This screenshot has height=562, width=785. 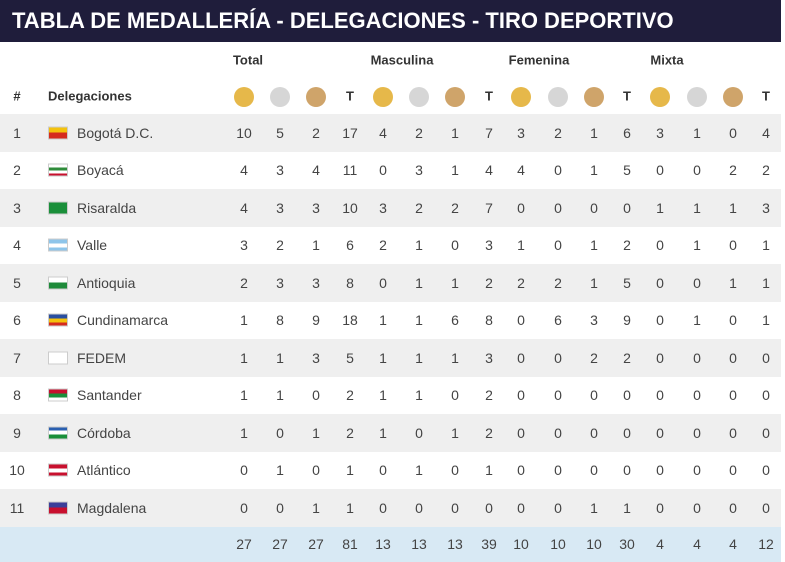 I want to click on column-header: #, so click(x=17, y=96).